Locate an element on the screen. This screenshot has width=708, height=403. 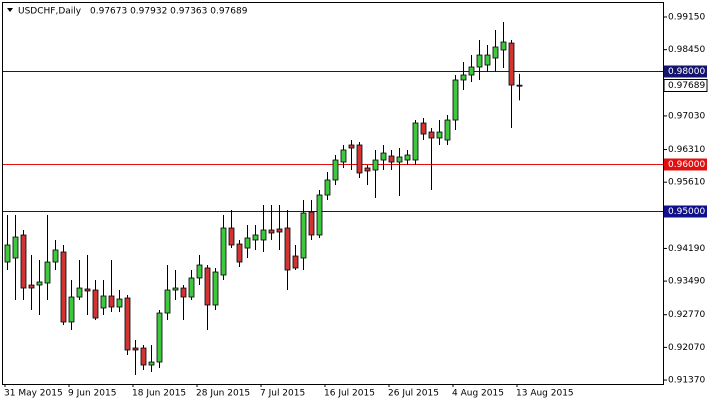
level-label: 0.96000 is located at coordinates (686, 165).